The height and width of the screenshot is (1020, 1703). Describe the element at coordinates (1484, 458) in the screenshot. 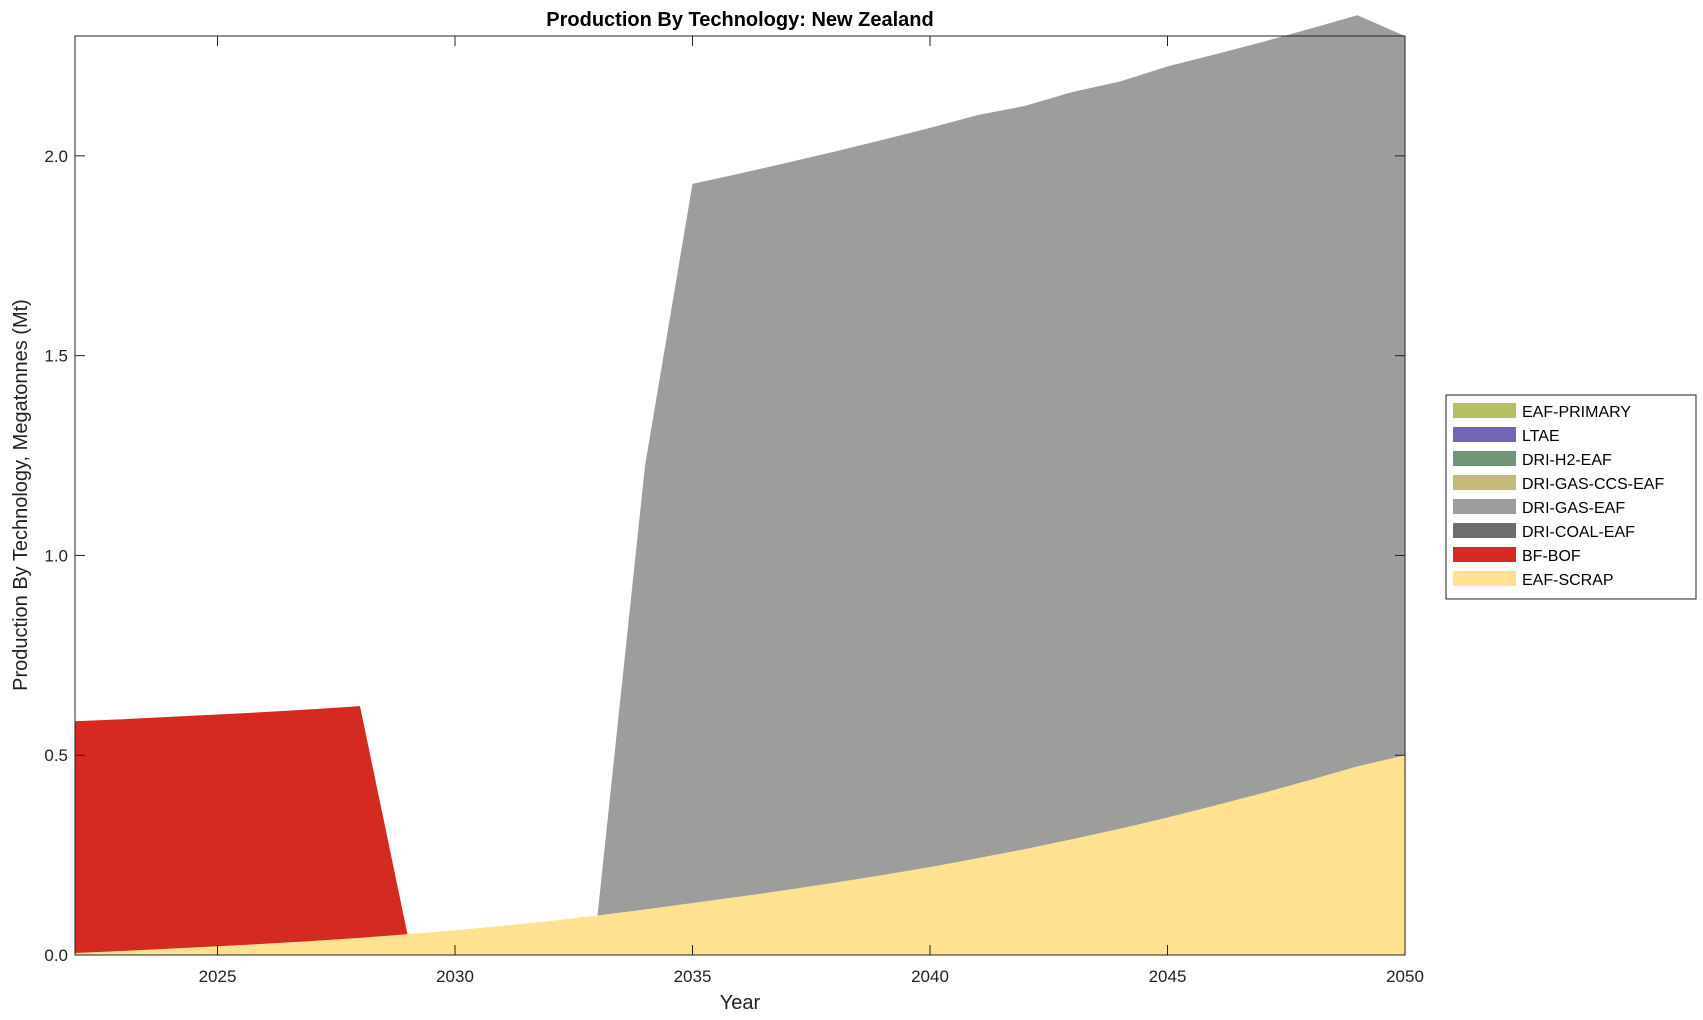

I see `legend-swatch-dri-h2-eaf` at that location.